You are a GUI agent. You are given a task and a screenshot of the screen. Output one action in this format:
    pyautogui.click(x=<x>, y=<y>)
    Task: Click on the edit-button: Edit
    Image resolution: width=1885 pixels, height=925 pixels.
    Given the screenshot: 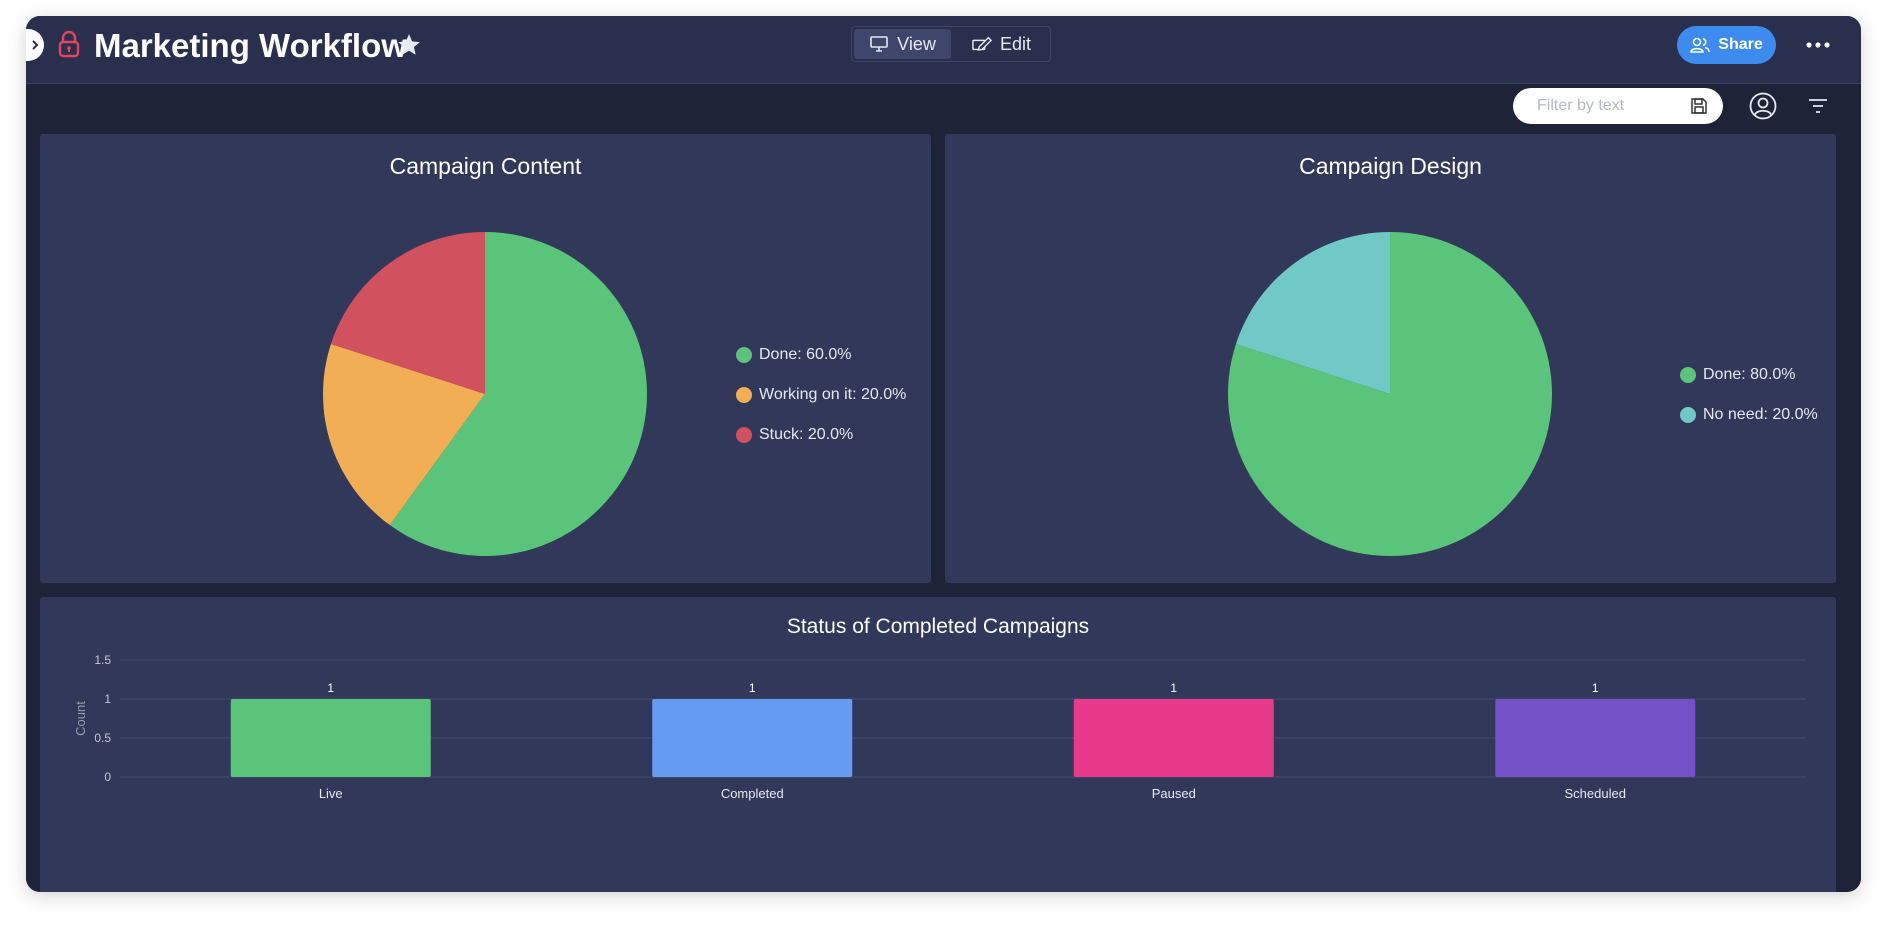 What is the action you would take?
    pyautogui.click(x=1001, y=44)
    